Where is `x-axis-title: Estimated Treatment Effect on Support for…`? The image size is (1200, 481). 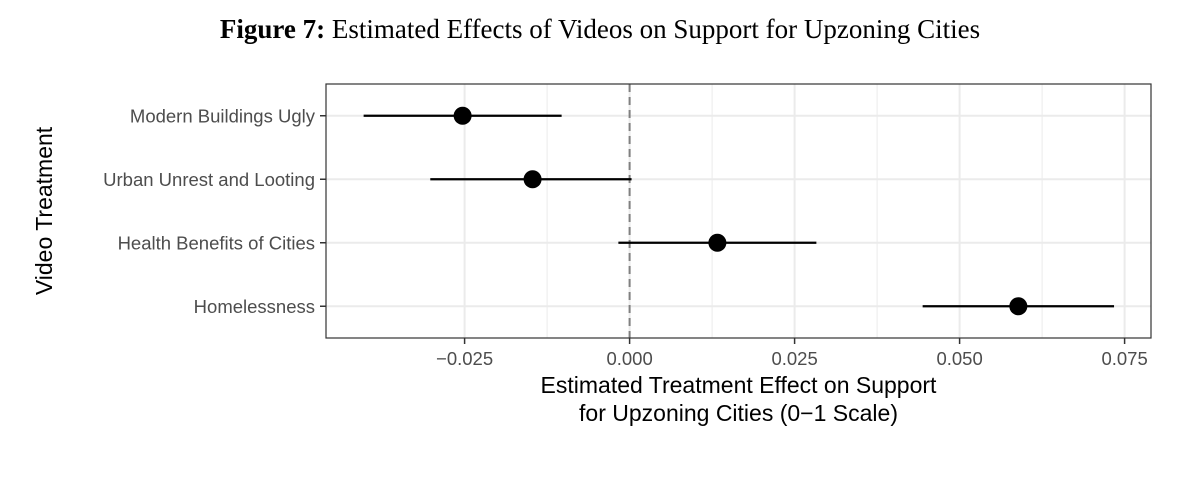 x-axis-title: Estimated Treatment Effect on Support for… is located at coordinates (739, 399).